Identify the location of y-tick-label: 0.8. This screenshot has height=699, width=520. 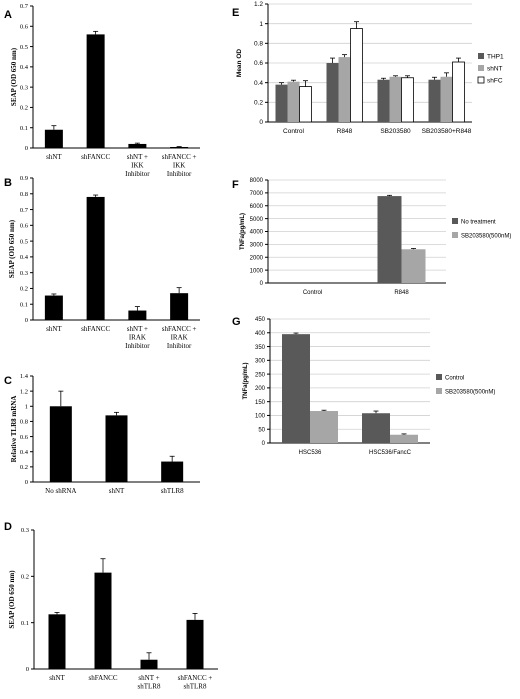
(258, 44).